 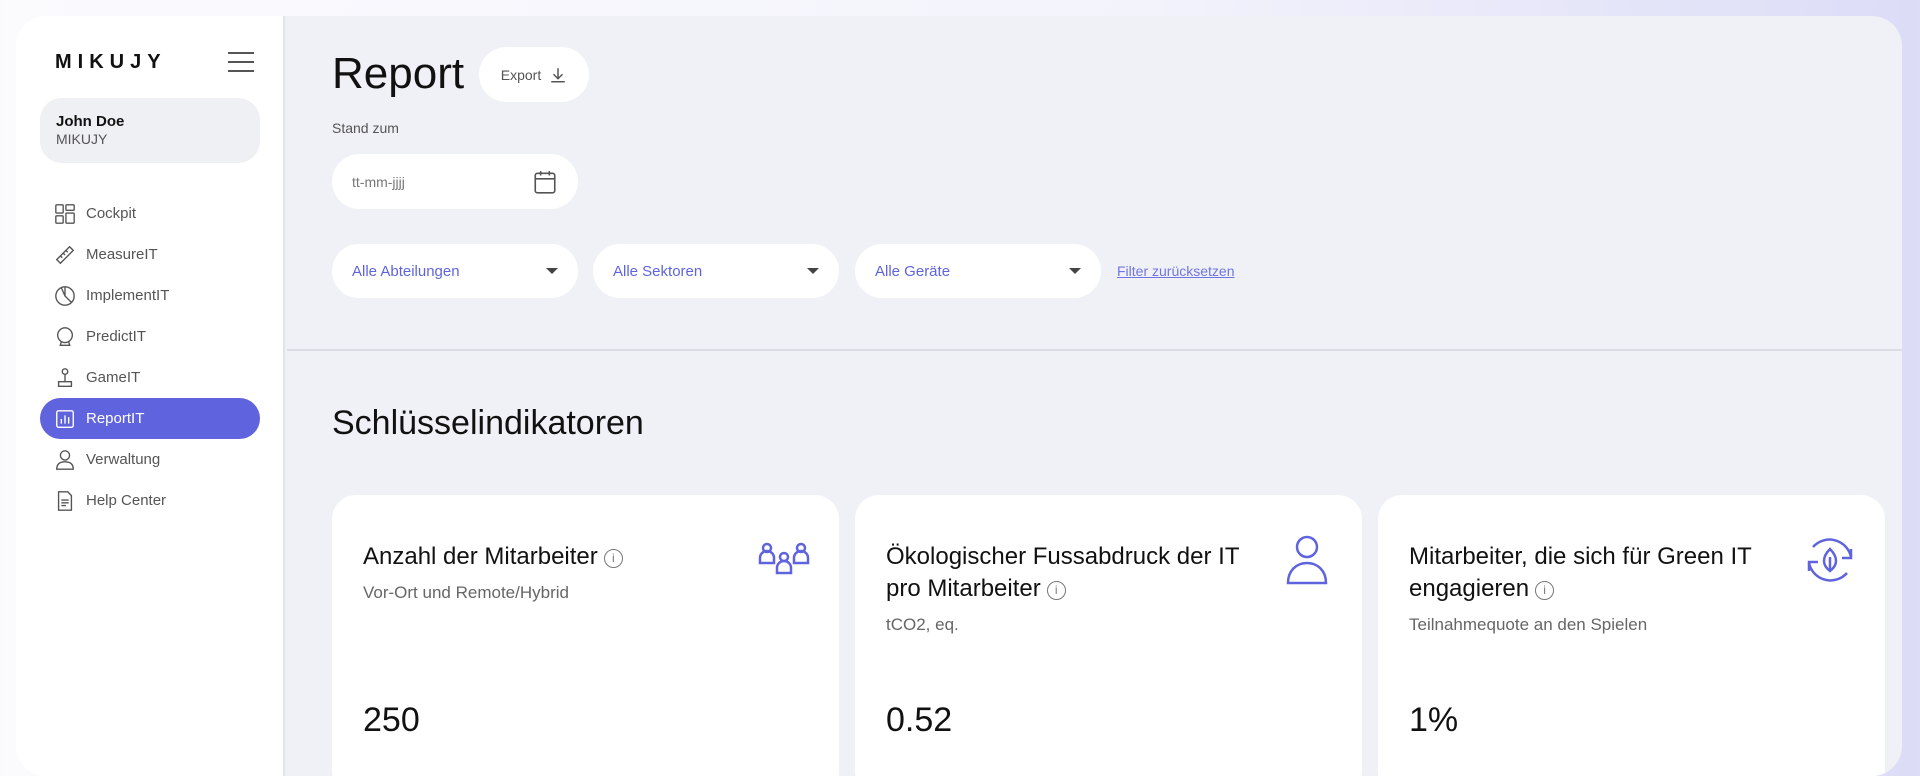 What do you see at coordinates (65, 418) in the screenshot?
I see `bar-chart-icon` at bounding box center [65, 418].